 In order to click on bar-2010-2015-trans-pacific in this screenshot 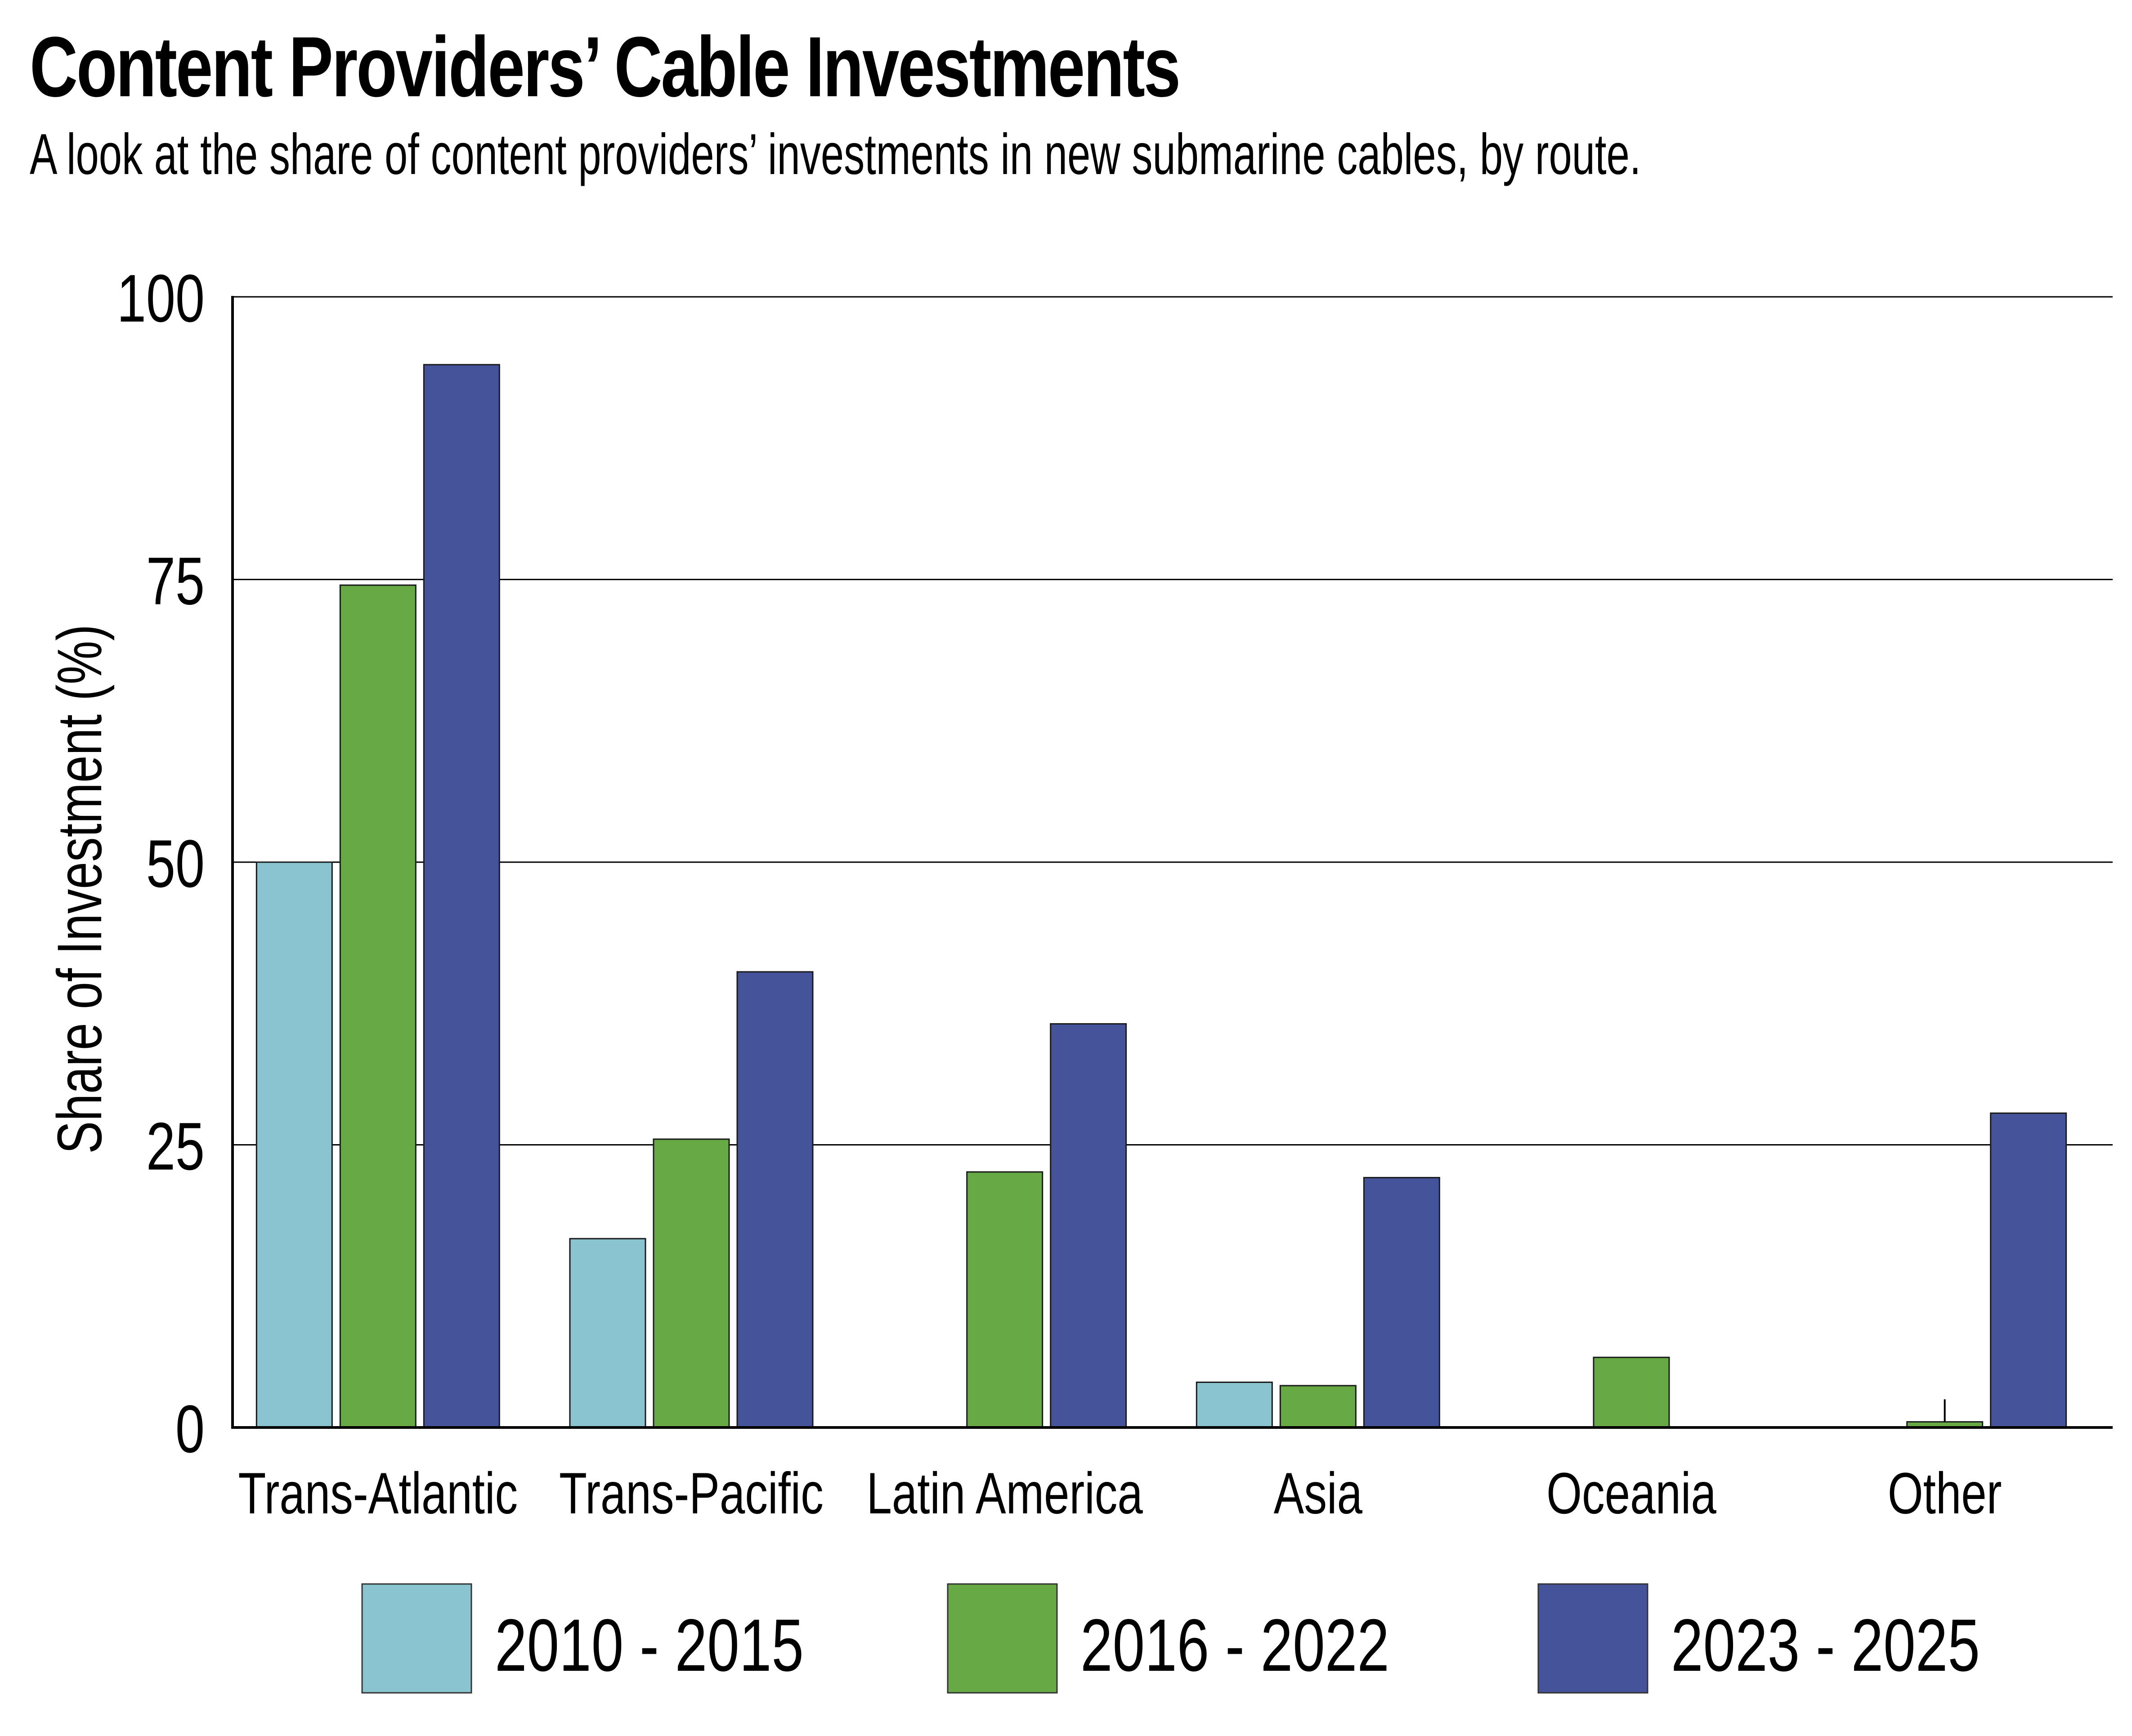, I will do `click(607, 1333)`.